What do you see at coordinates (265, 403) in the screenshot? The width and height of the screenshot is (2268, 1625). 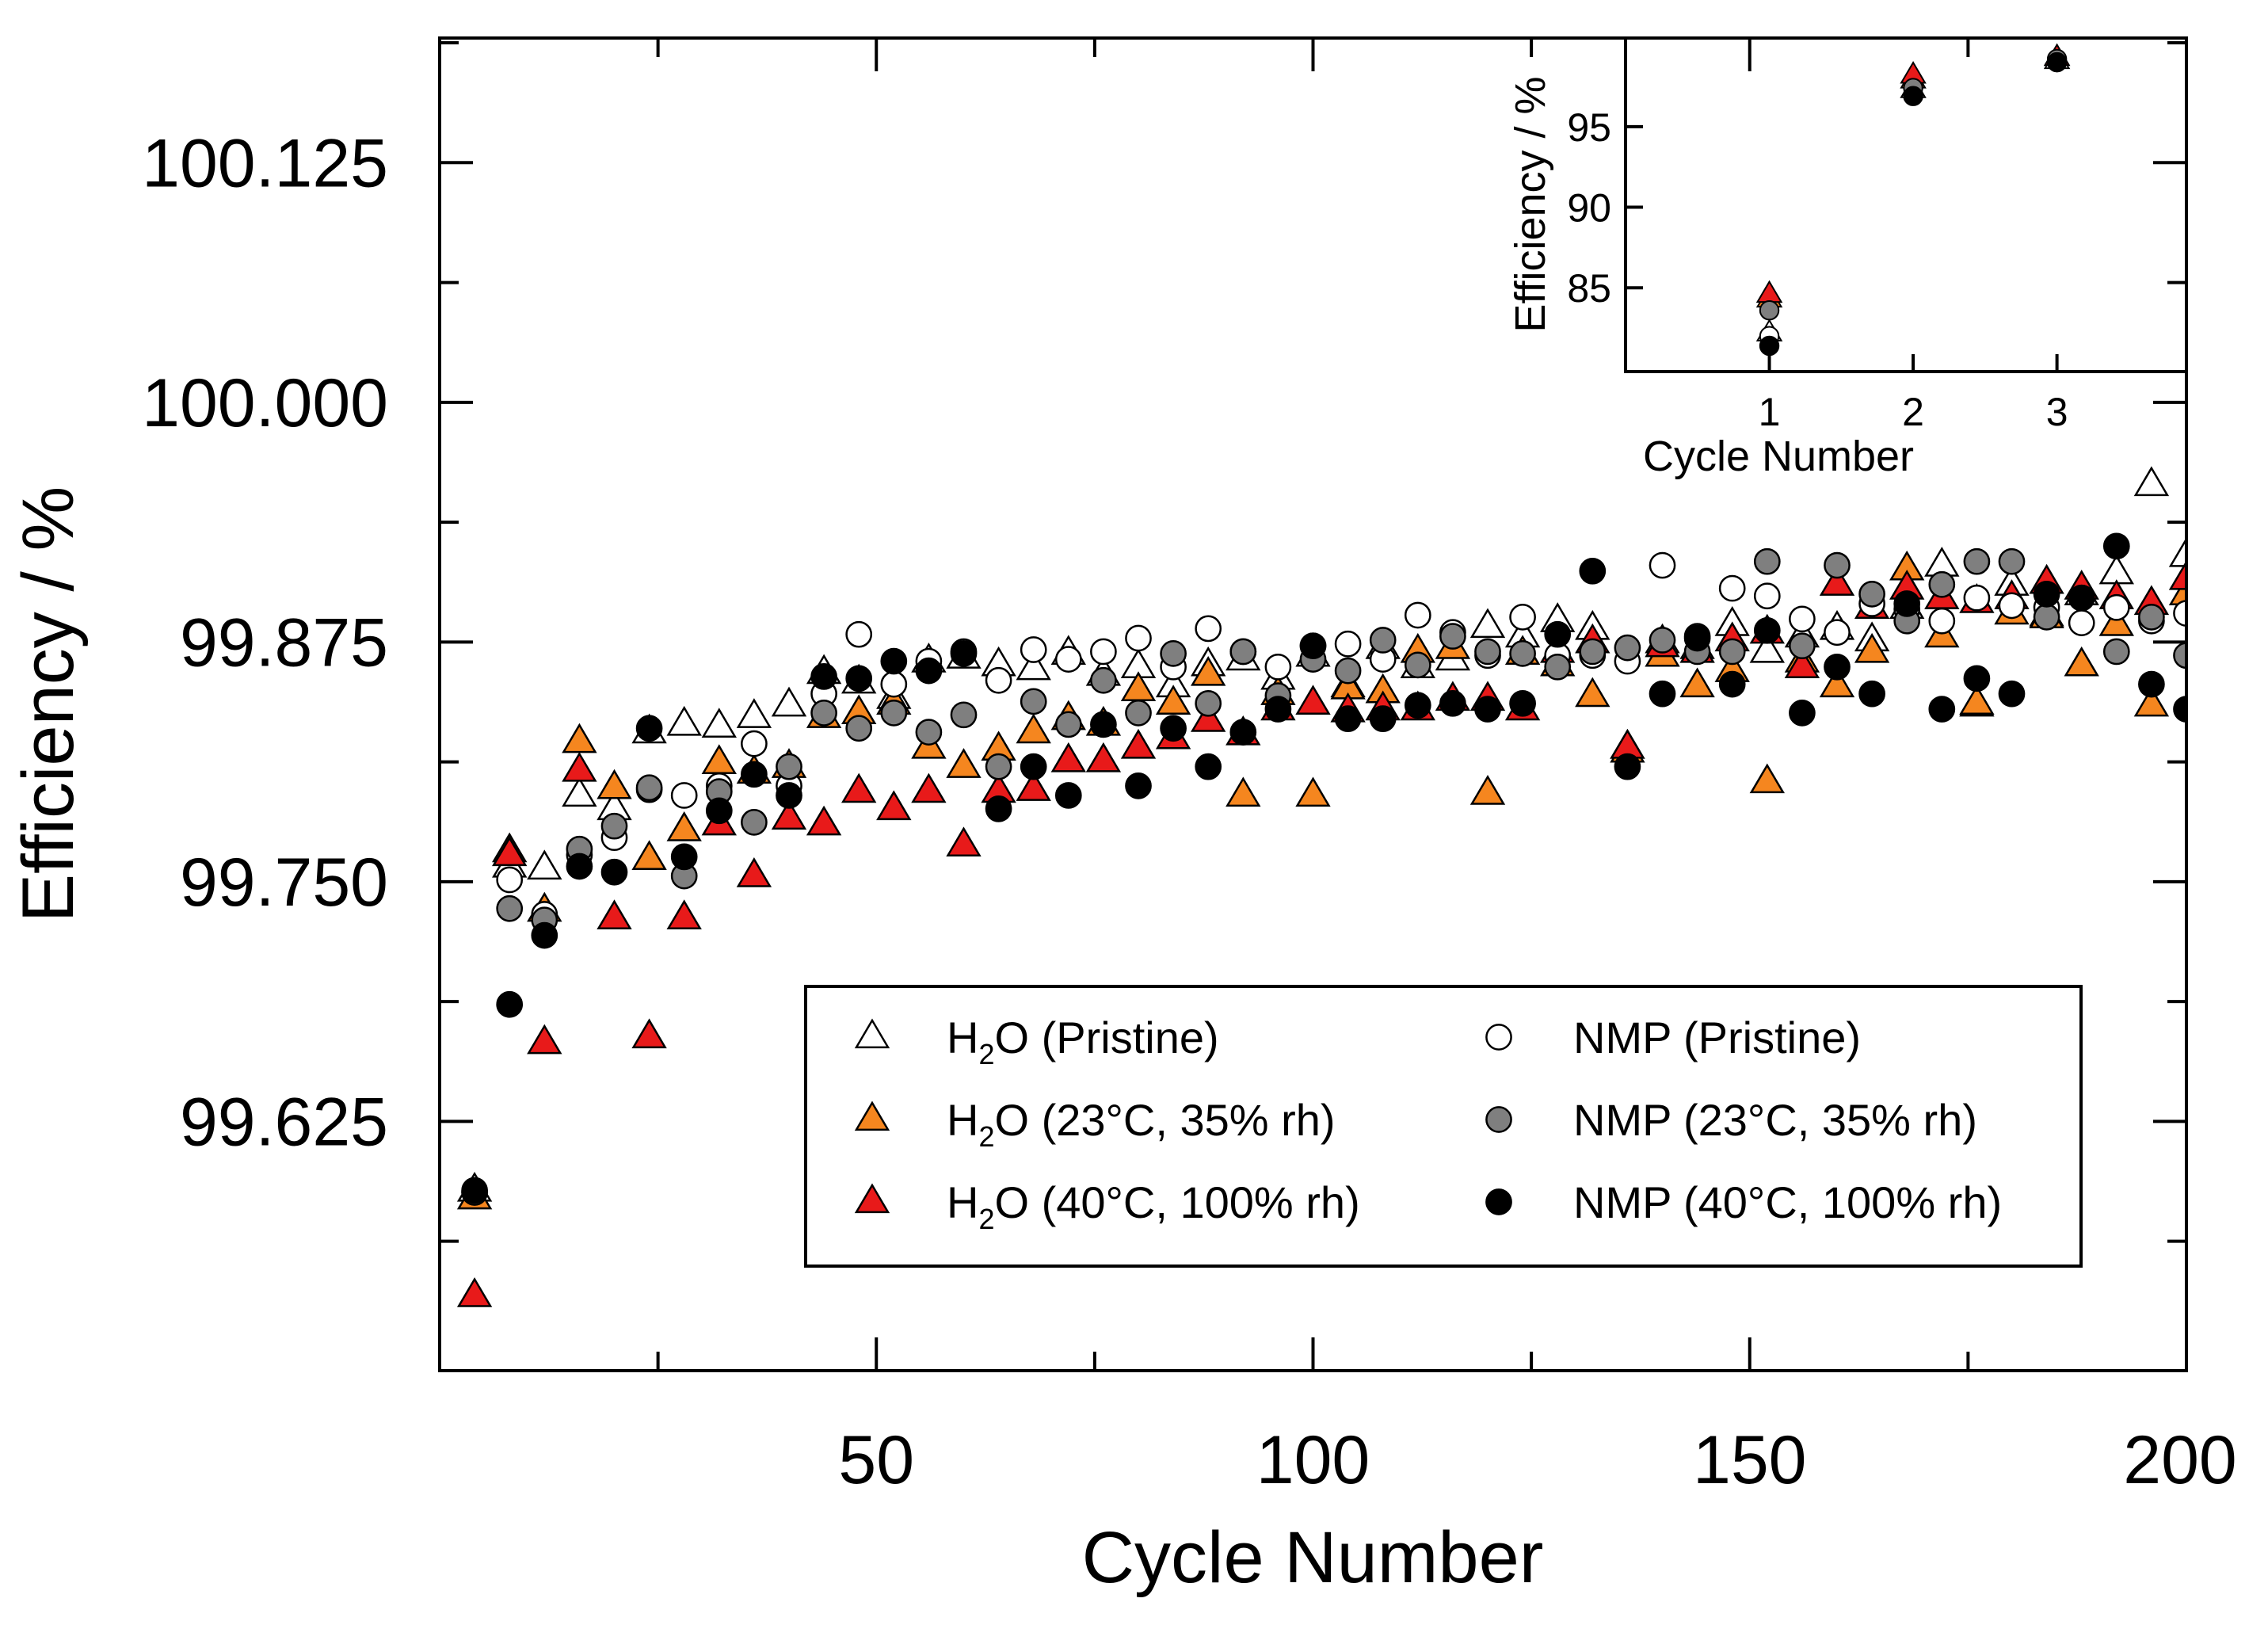 I see `y-tick-label: 100.000` at bounding box center [265, 403].